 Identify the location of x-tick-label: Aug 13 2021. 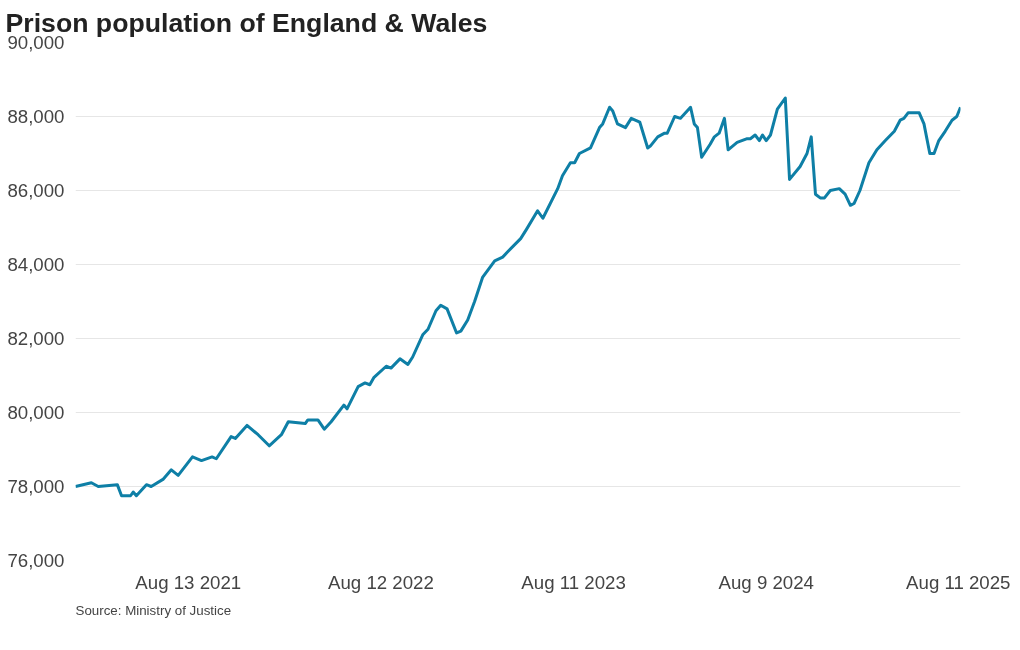
(188, 582).